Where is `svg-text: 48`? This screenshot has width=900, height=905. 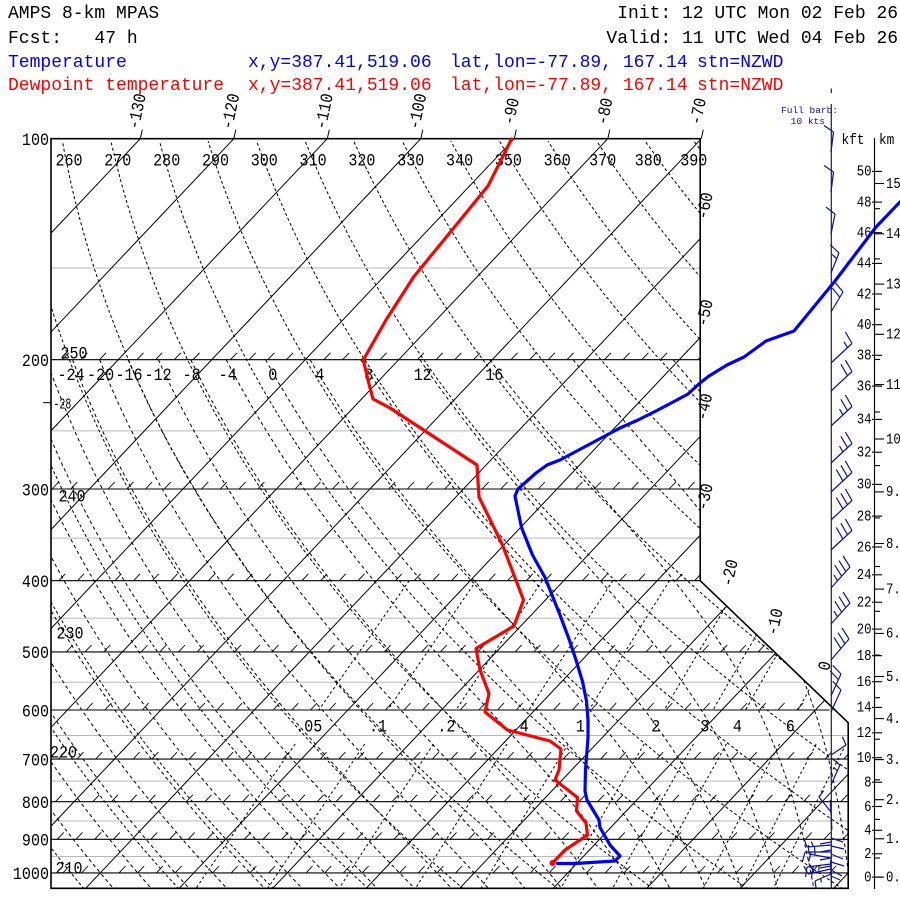
svg-text: 48 is located at coordinates (864, 204).